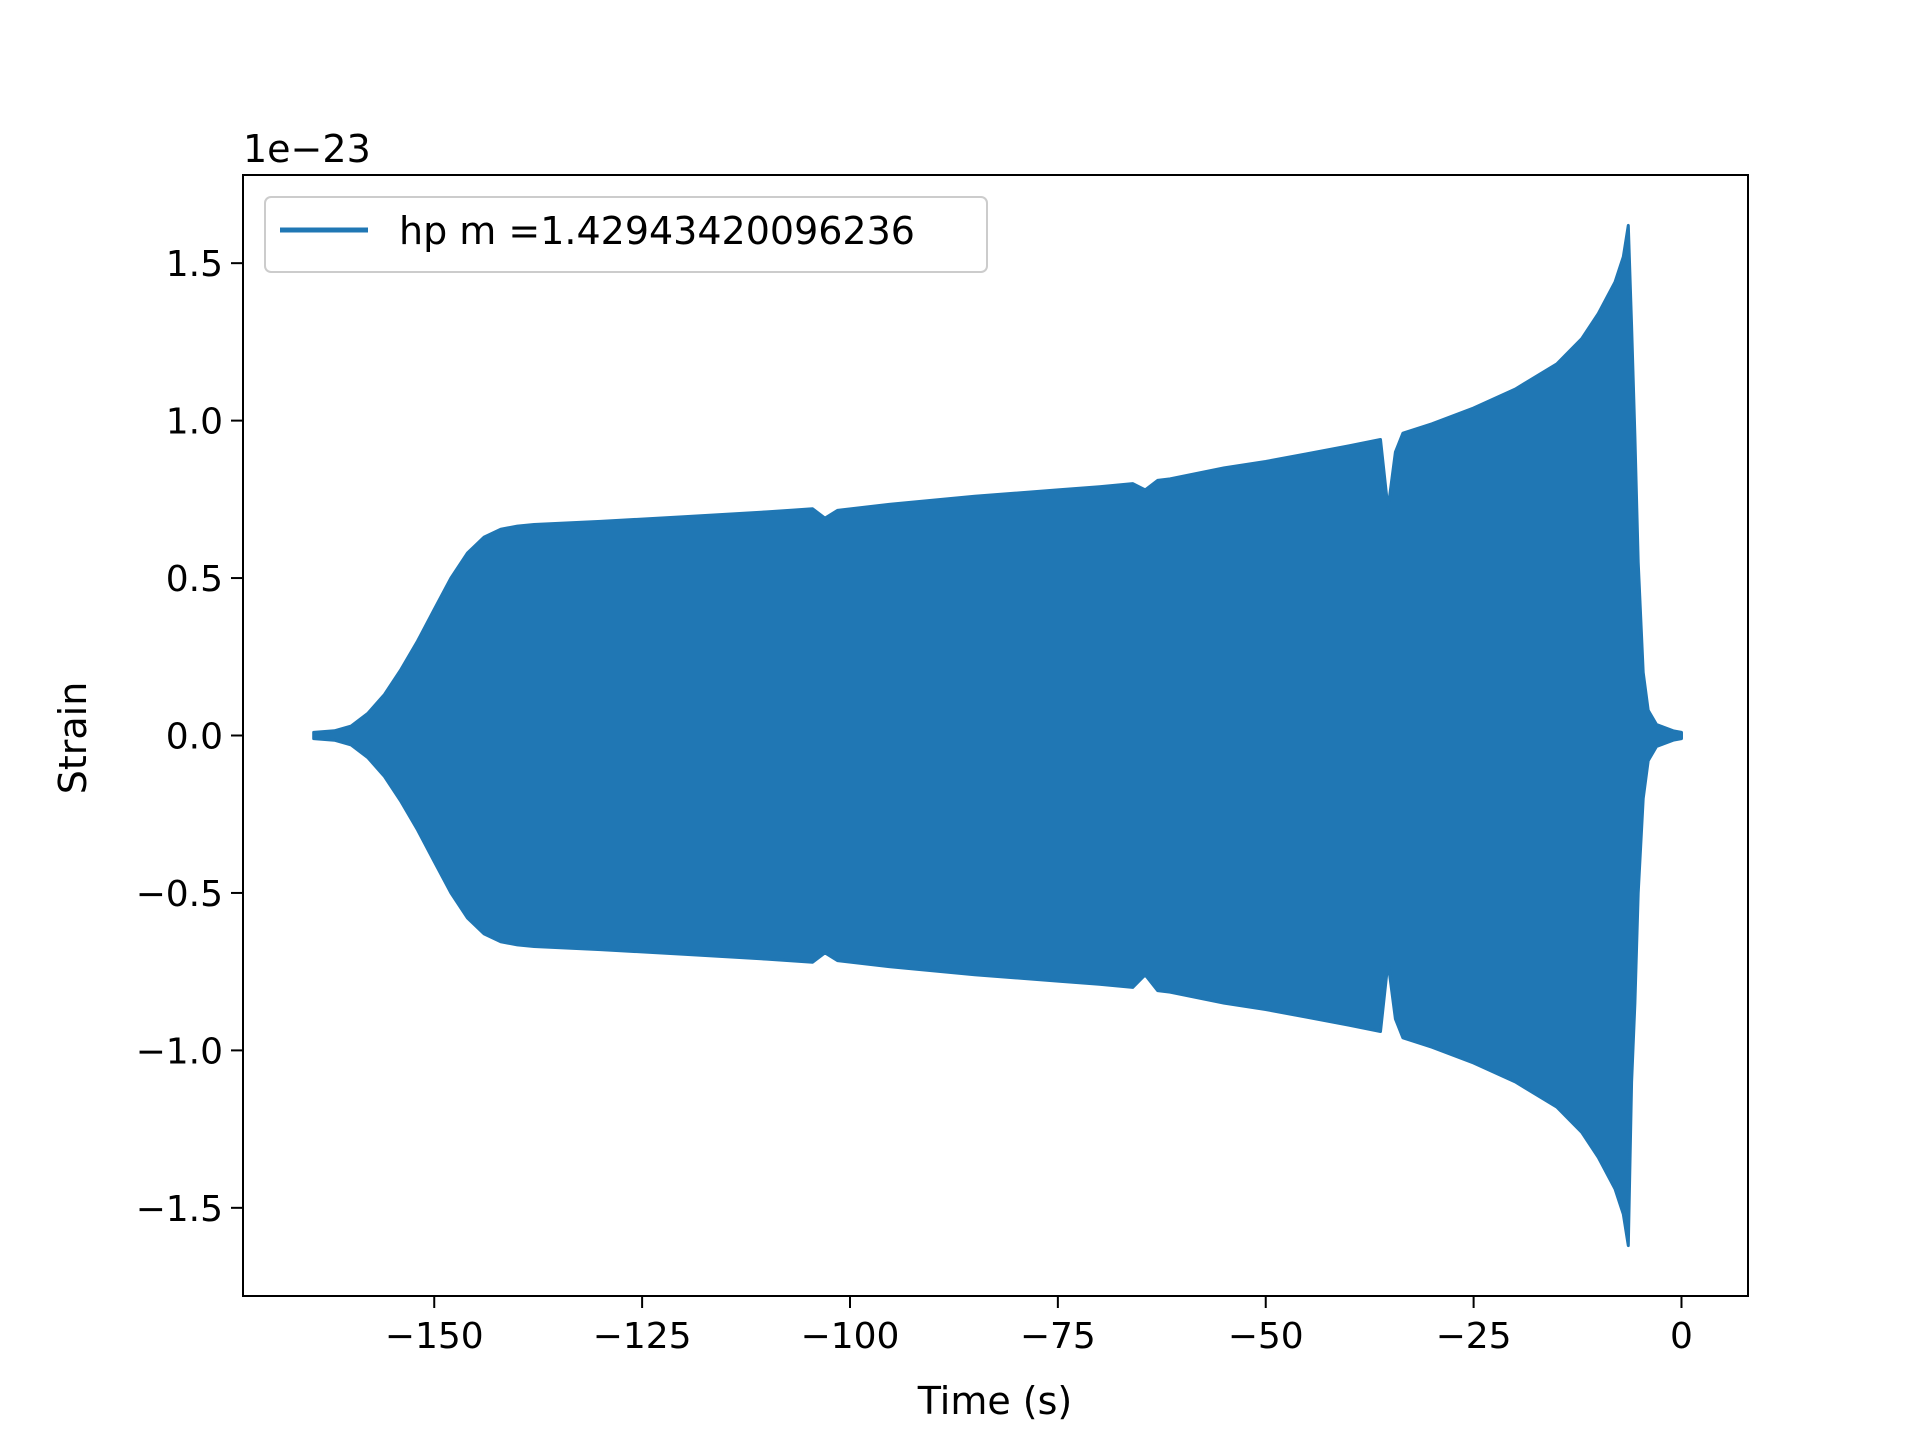 Image resolution: width=1920 pixels, height=1440 pixels. I want to click on legend-box, so click(626, 234).